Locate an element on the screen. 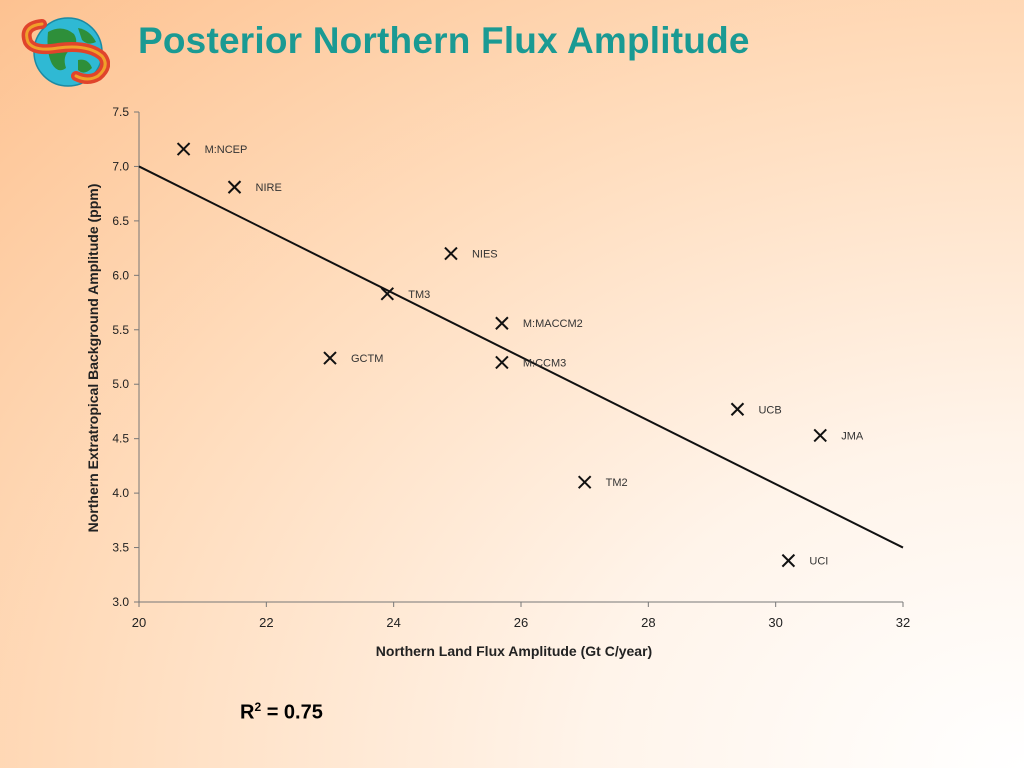  point-label: M:CCM3 is located at coordinates (544, 363).